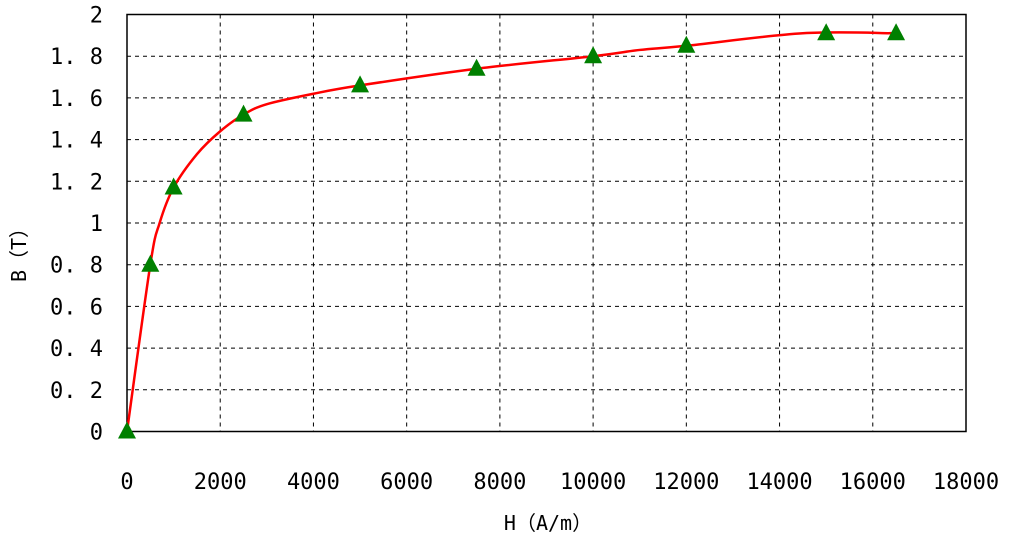 The image size is (1009, 544). What do you see at coordinates (126, 482) in the screenshot?
I see `x-tick-label: 0` at bounding box center [126, 482].